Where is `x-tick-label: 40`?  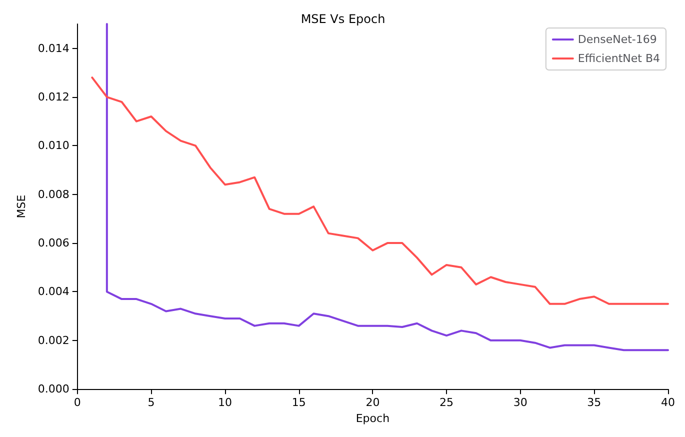 x-tick-label: 40 is located at coordinates (668, 403).